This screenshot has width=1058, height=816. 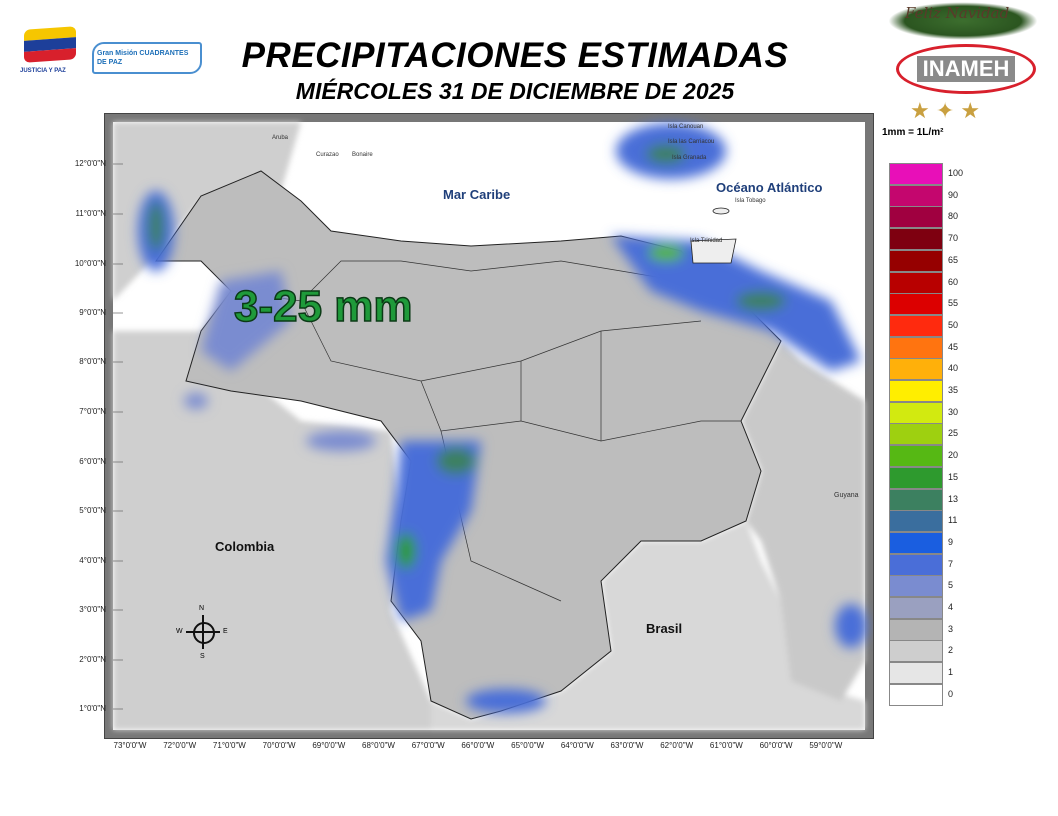 What do you see at coordinates (951, 585) in the screenshot?
I see `legend-label: 5` at bounding box center [951, 585].